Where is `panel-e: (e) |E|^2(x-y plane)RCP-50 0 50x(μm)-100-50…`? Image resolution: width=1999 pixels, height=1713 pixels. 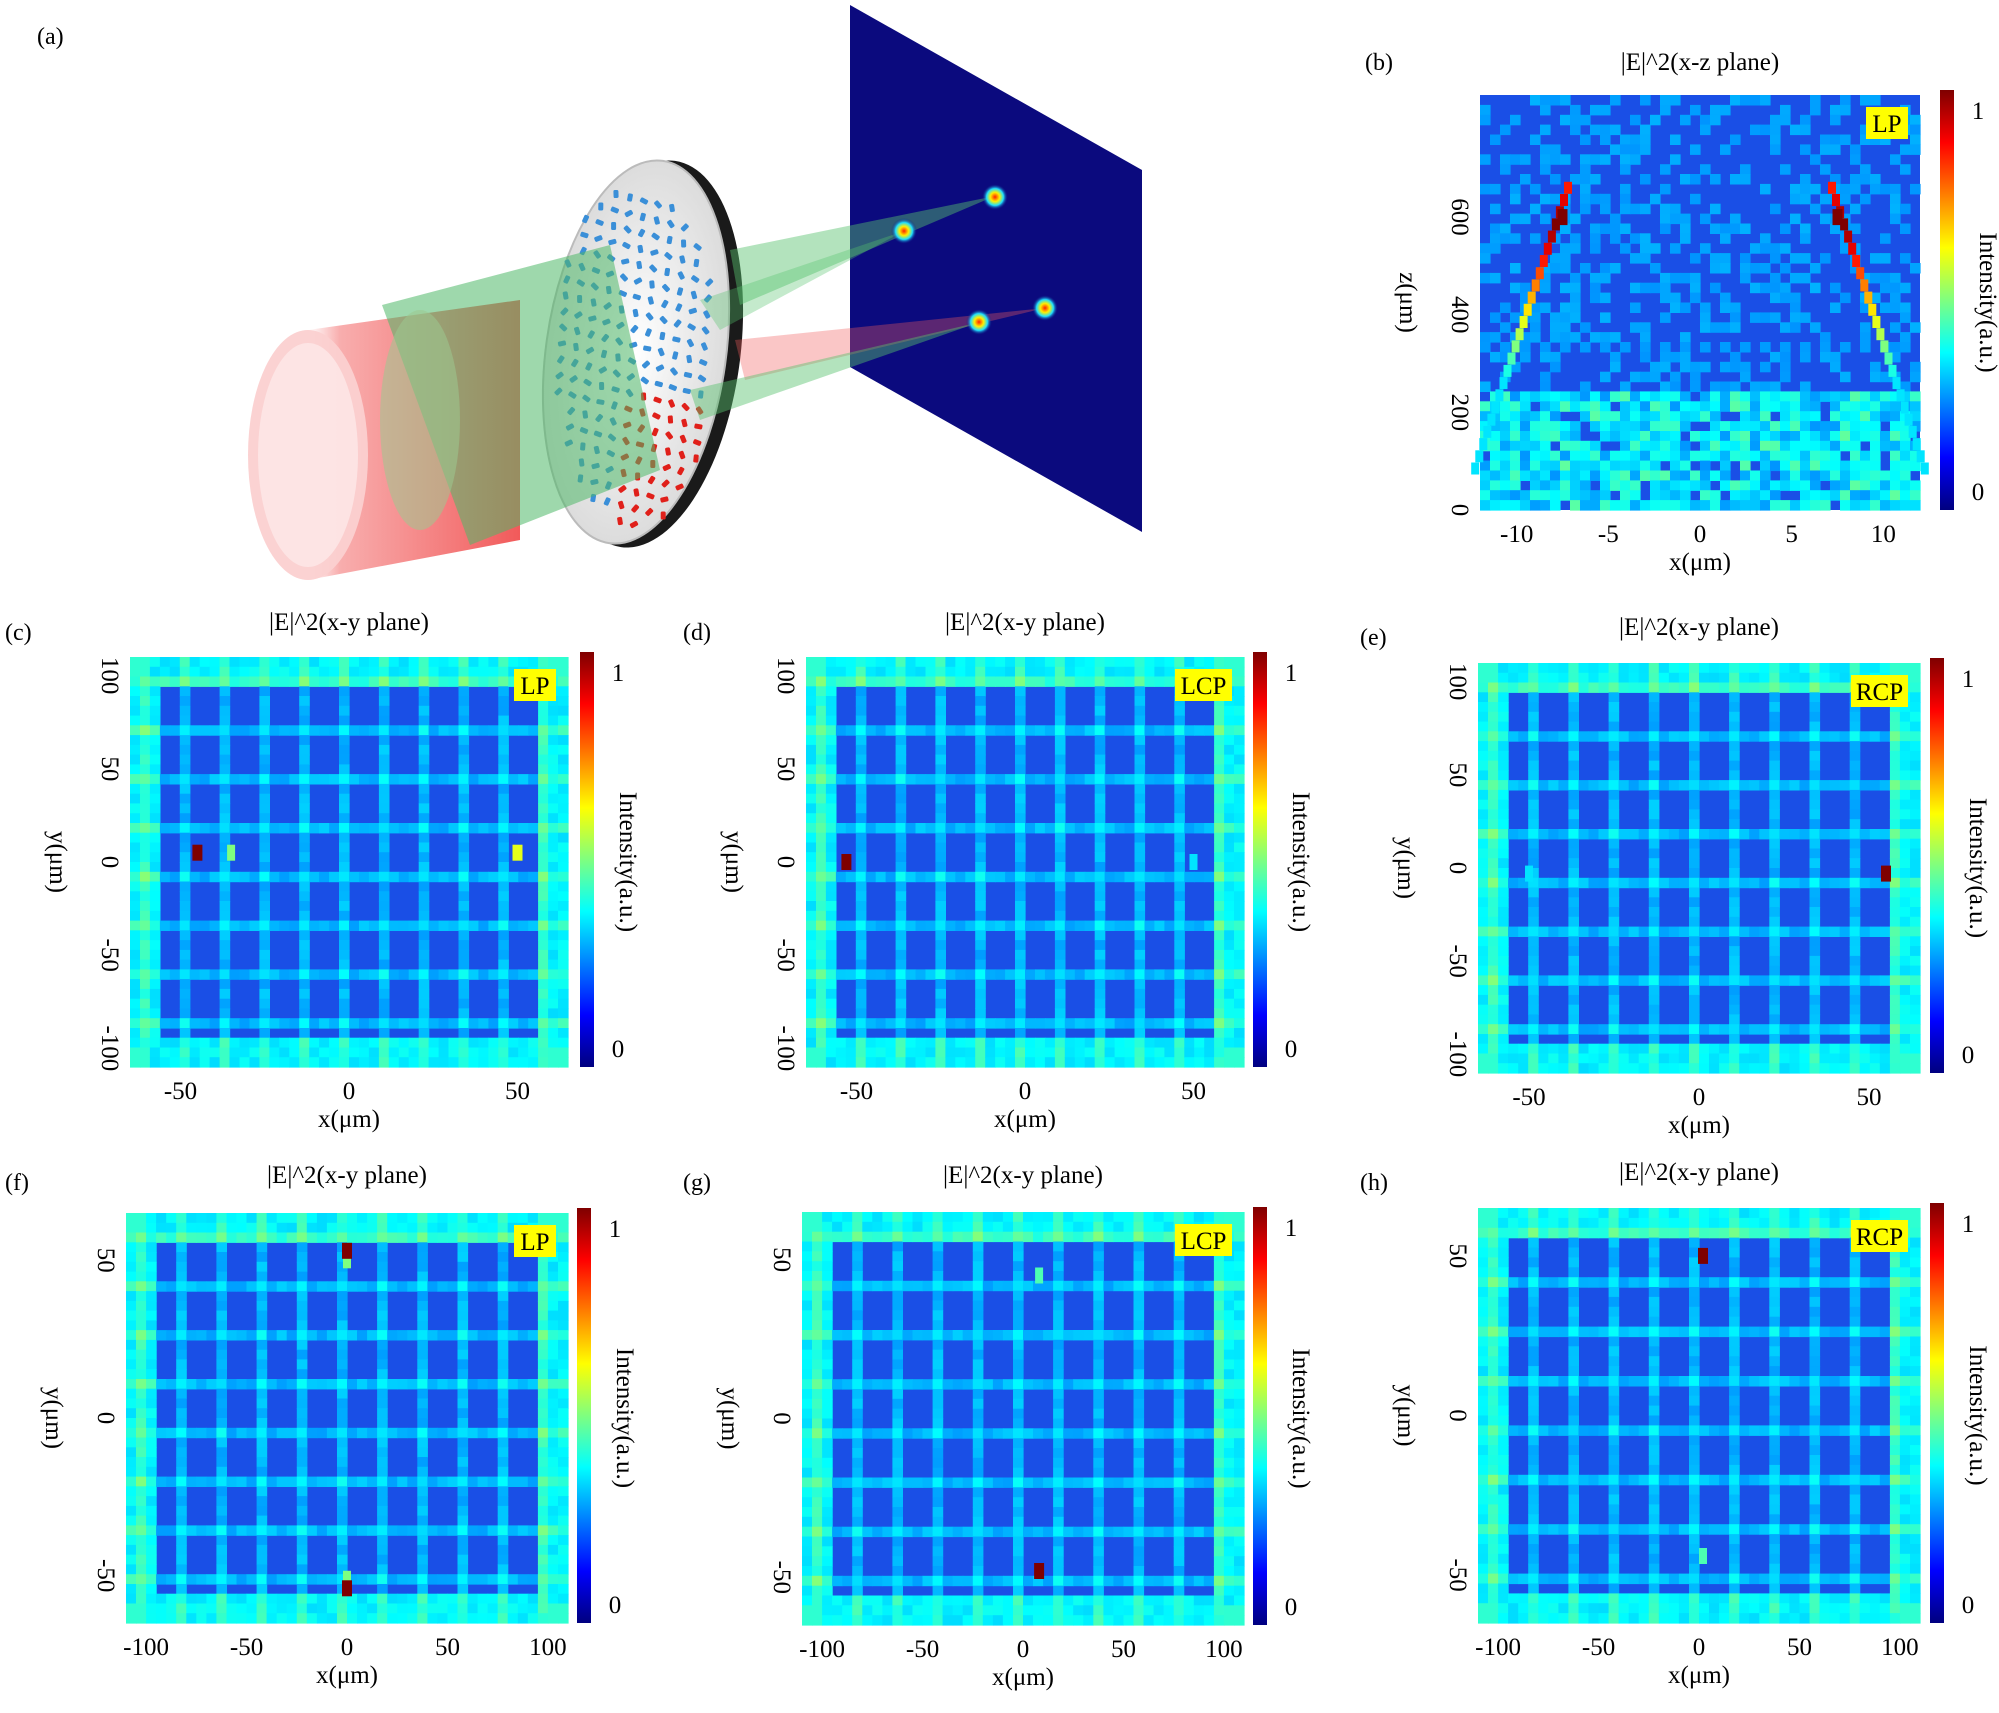
panel-e: (e) |E|^2(x-y plane)RCP-50 0 50x(μm)-100-50… is located at coordinates (1675, 876).